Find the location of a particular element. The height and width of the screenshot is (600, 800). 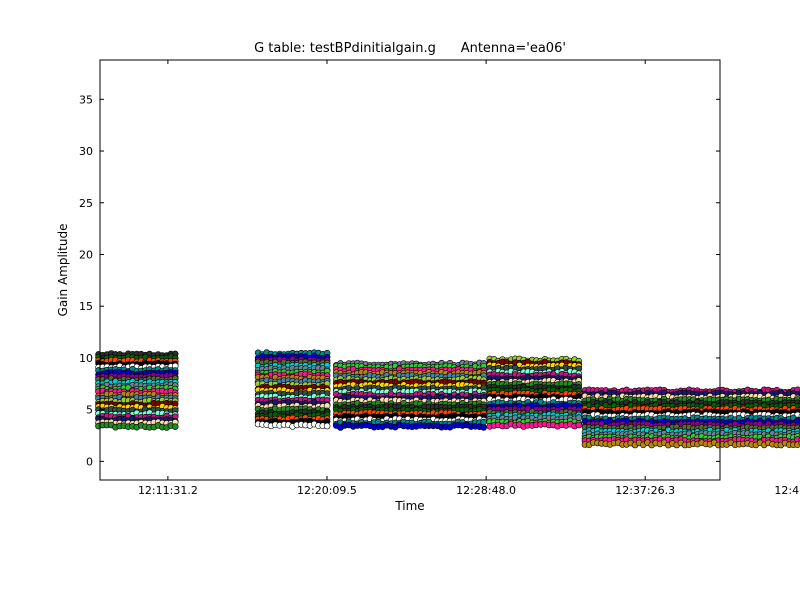

y-tick-label: 25 is located at coordinates (86, 203).